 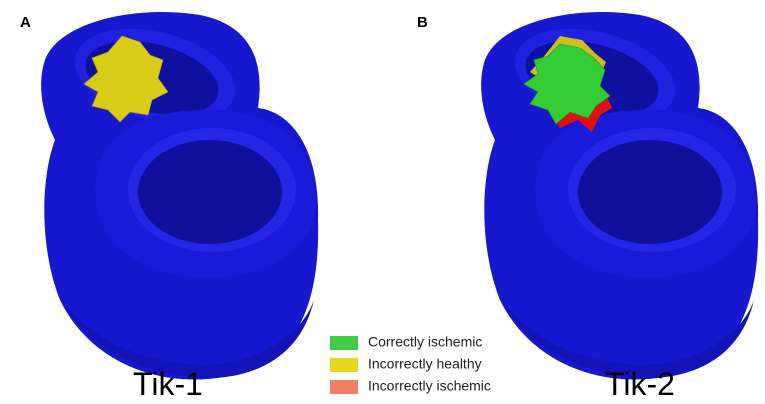 What do you see at coordinates (25, 22) in the screenshot?
I see `panel-label: A` at bounding box center [25, 22].